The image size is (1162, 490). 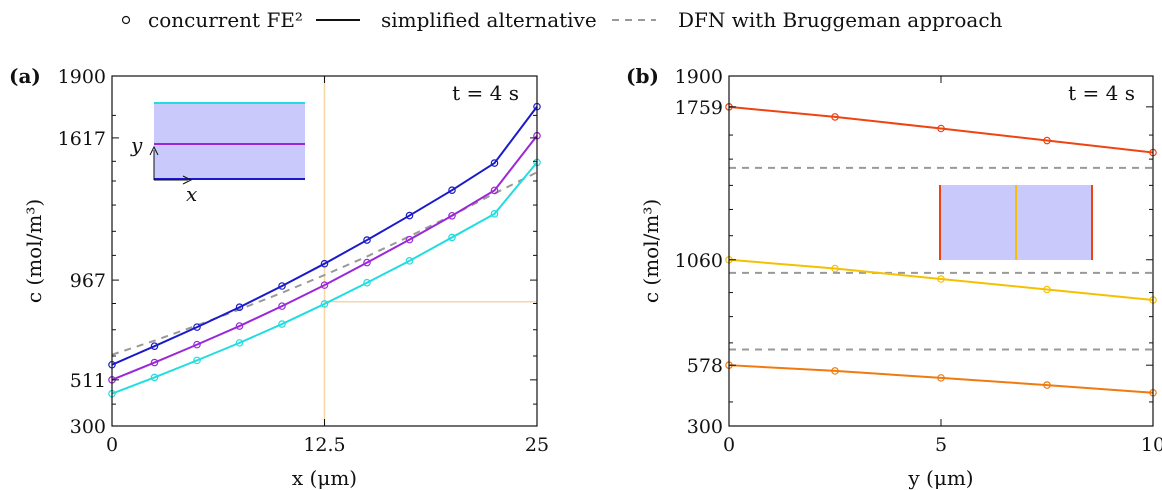 What do you see at coordinates (126, 20) in the screenshot?
I see `legend-marker-fe2` at bounding box center [126, 20].